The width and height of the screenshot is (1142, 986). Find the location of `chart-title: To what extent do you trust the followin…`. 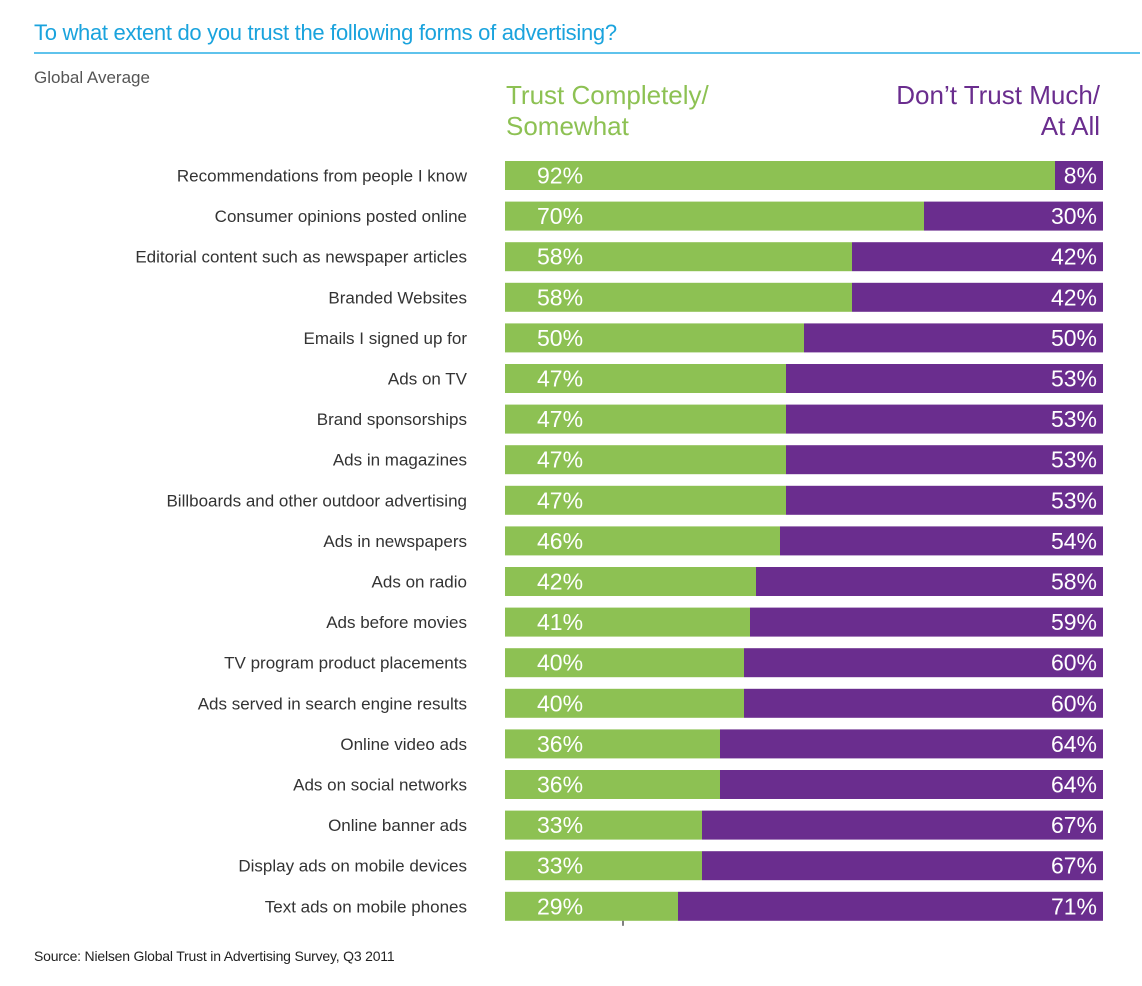

chart-title: To what extent do you trust the followin… is located at coordinates (325, 32).